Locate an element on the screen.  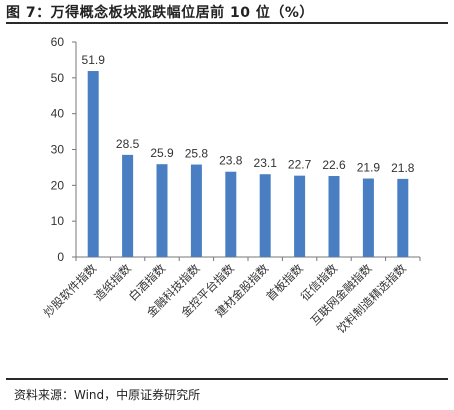
footer-rule is located at coordinates (227, 379).